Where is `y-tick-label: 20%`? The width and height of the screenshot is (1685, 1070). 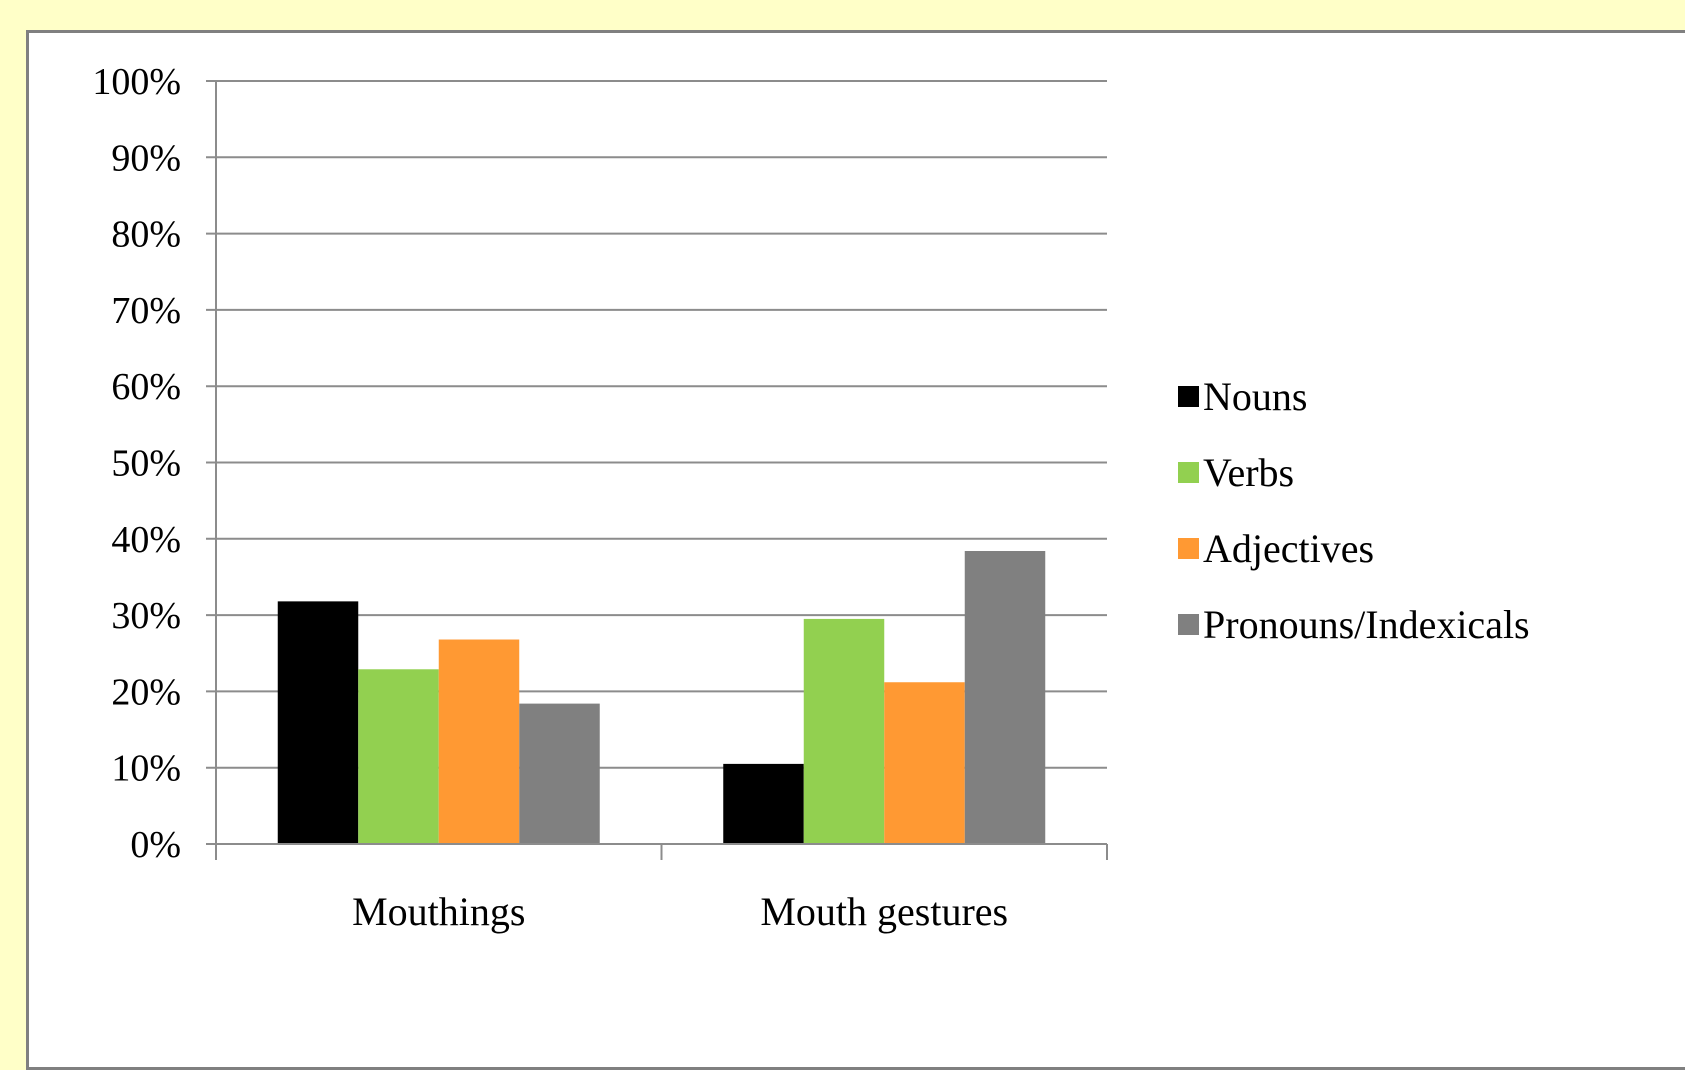 y-tick-label: 20% is located at coordinates (146, 692).